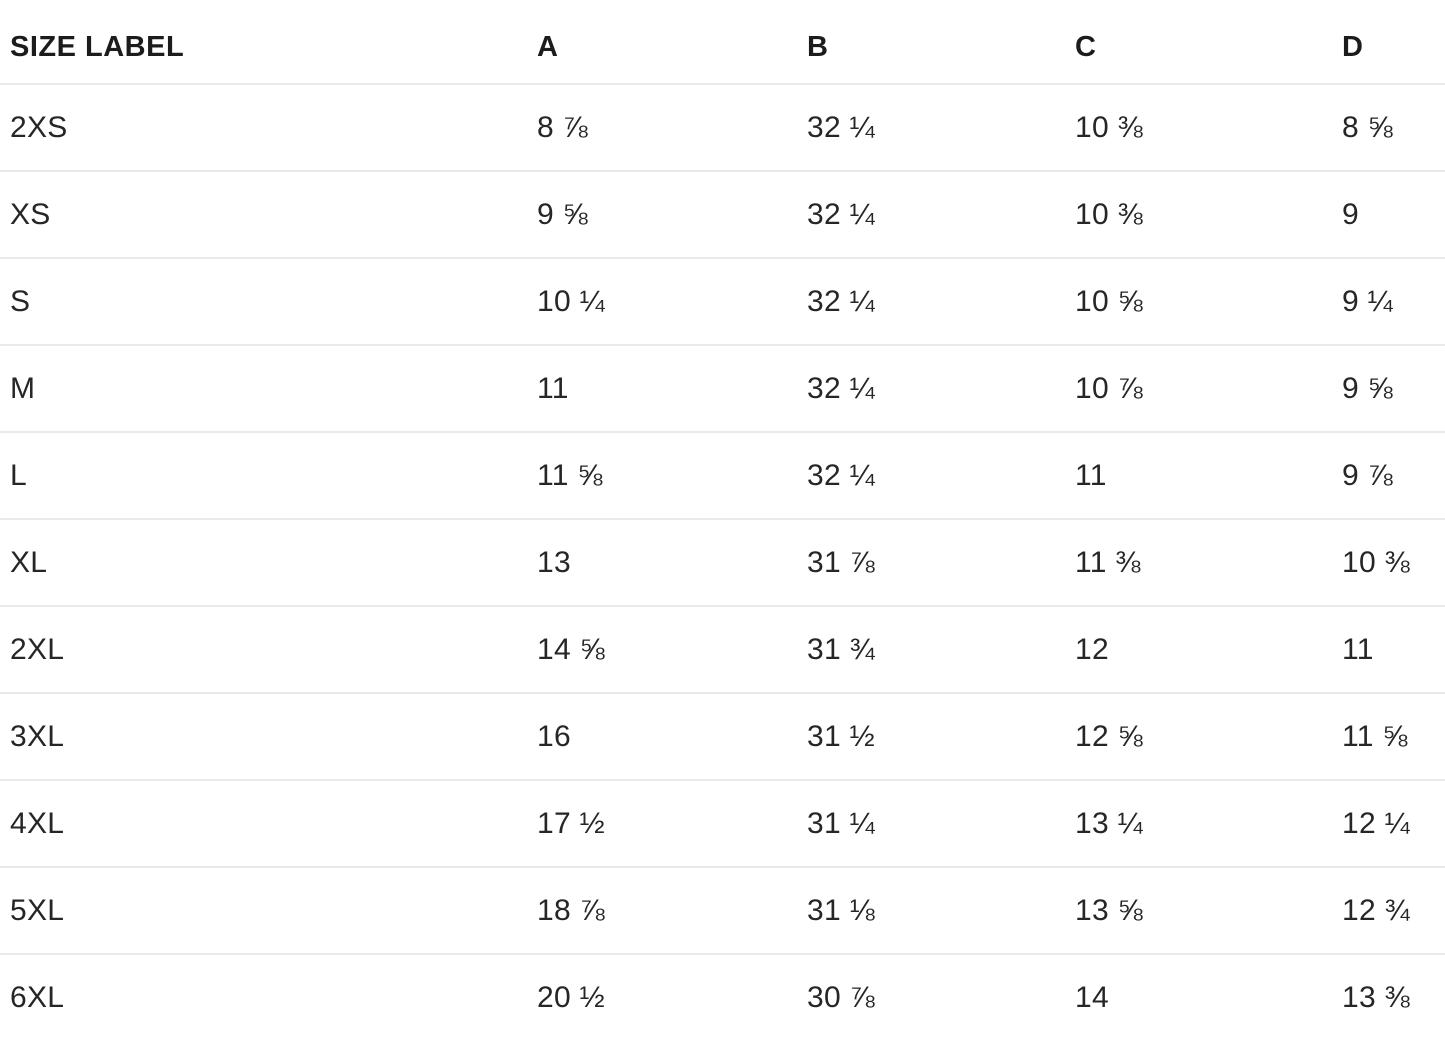 The height and width of the screenshot is (1054, 1445). What do you see at coordinates (1198, 910) in the screenshot?
I see `measurement-cell-c: 13 ⅝` at bounding box center [1198, 910].